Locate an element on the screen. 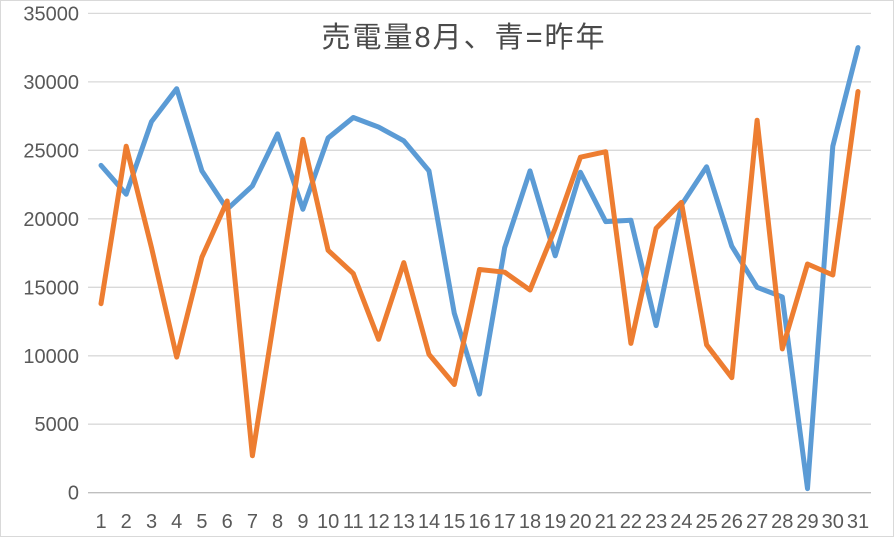  x-tick-label: 7 is located at coordinates (252, 522).